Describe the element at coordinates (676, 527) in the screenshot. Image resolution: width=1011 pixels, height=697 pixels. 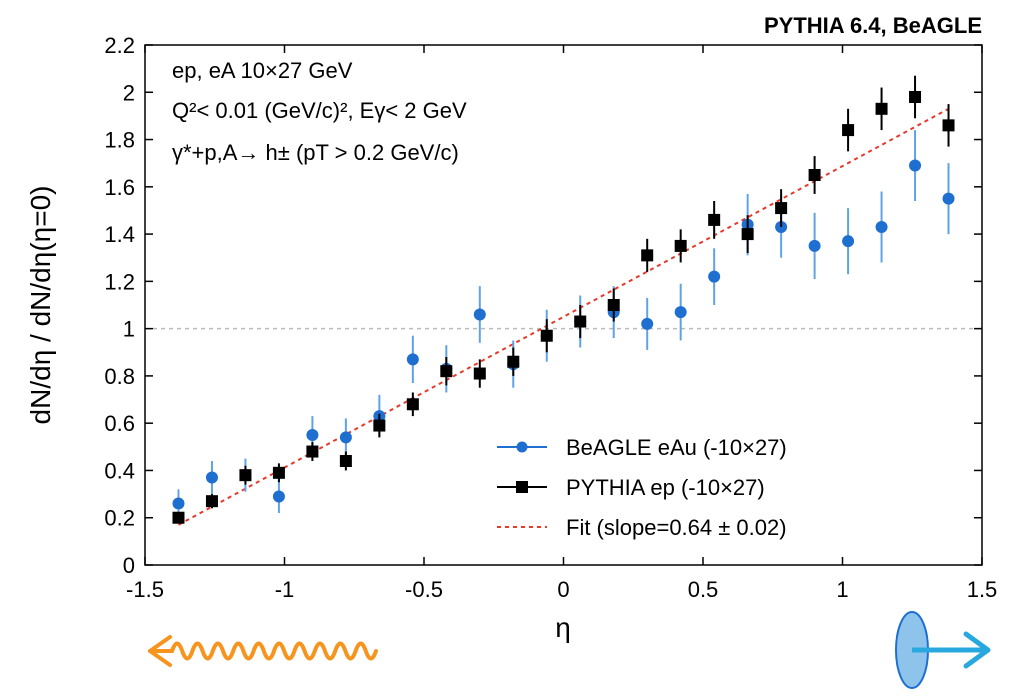
I see `legend-label-fit: Fit (slope=0.64 ± 0.02)` at that location.